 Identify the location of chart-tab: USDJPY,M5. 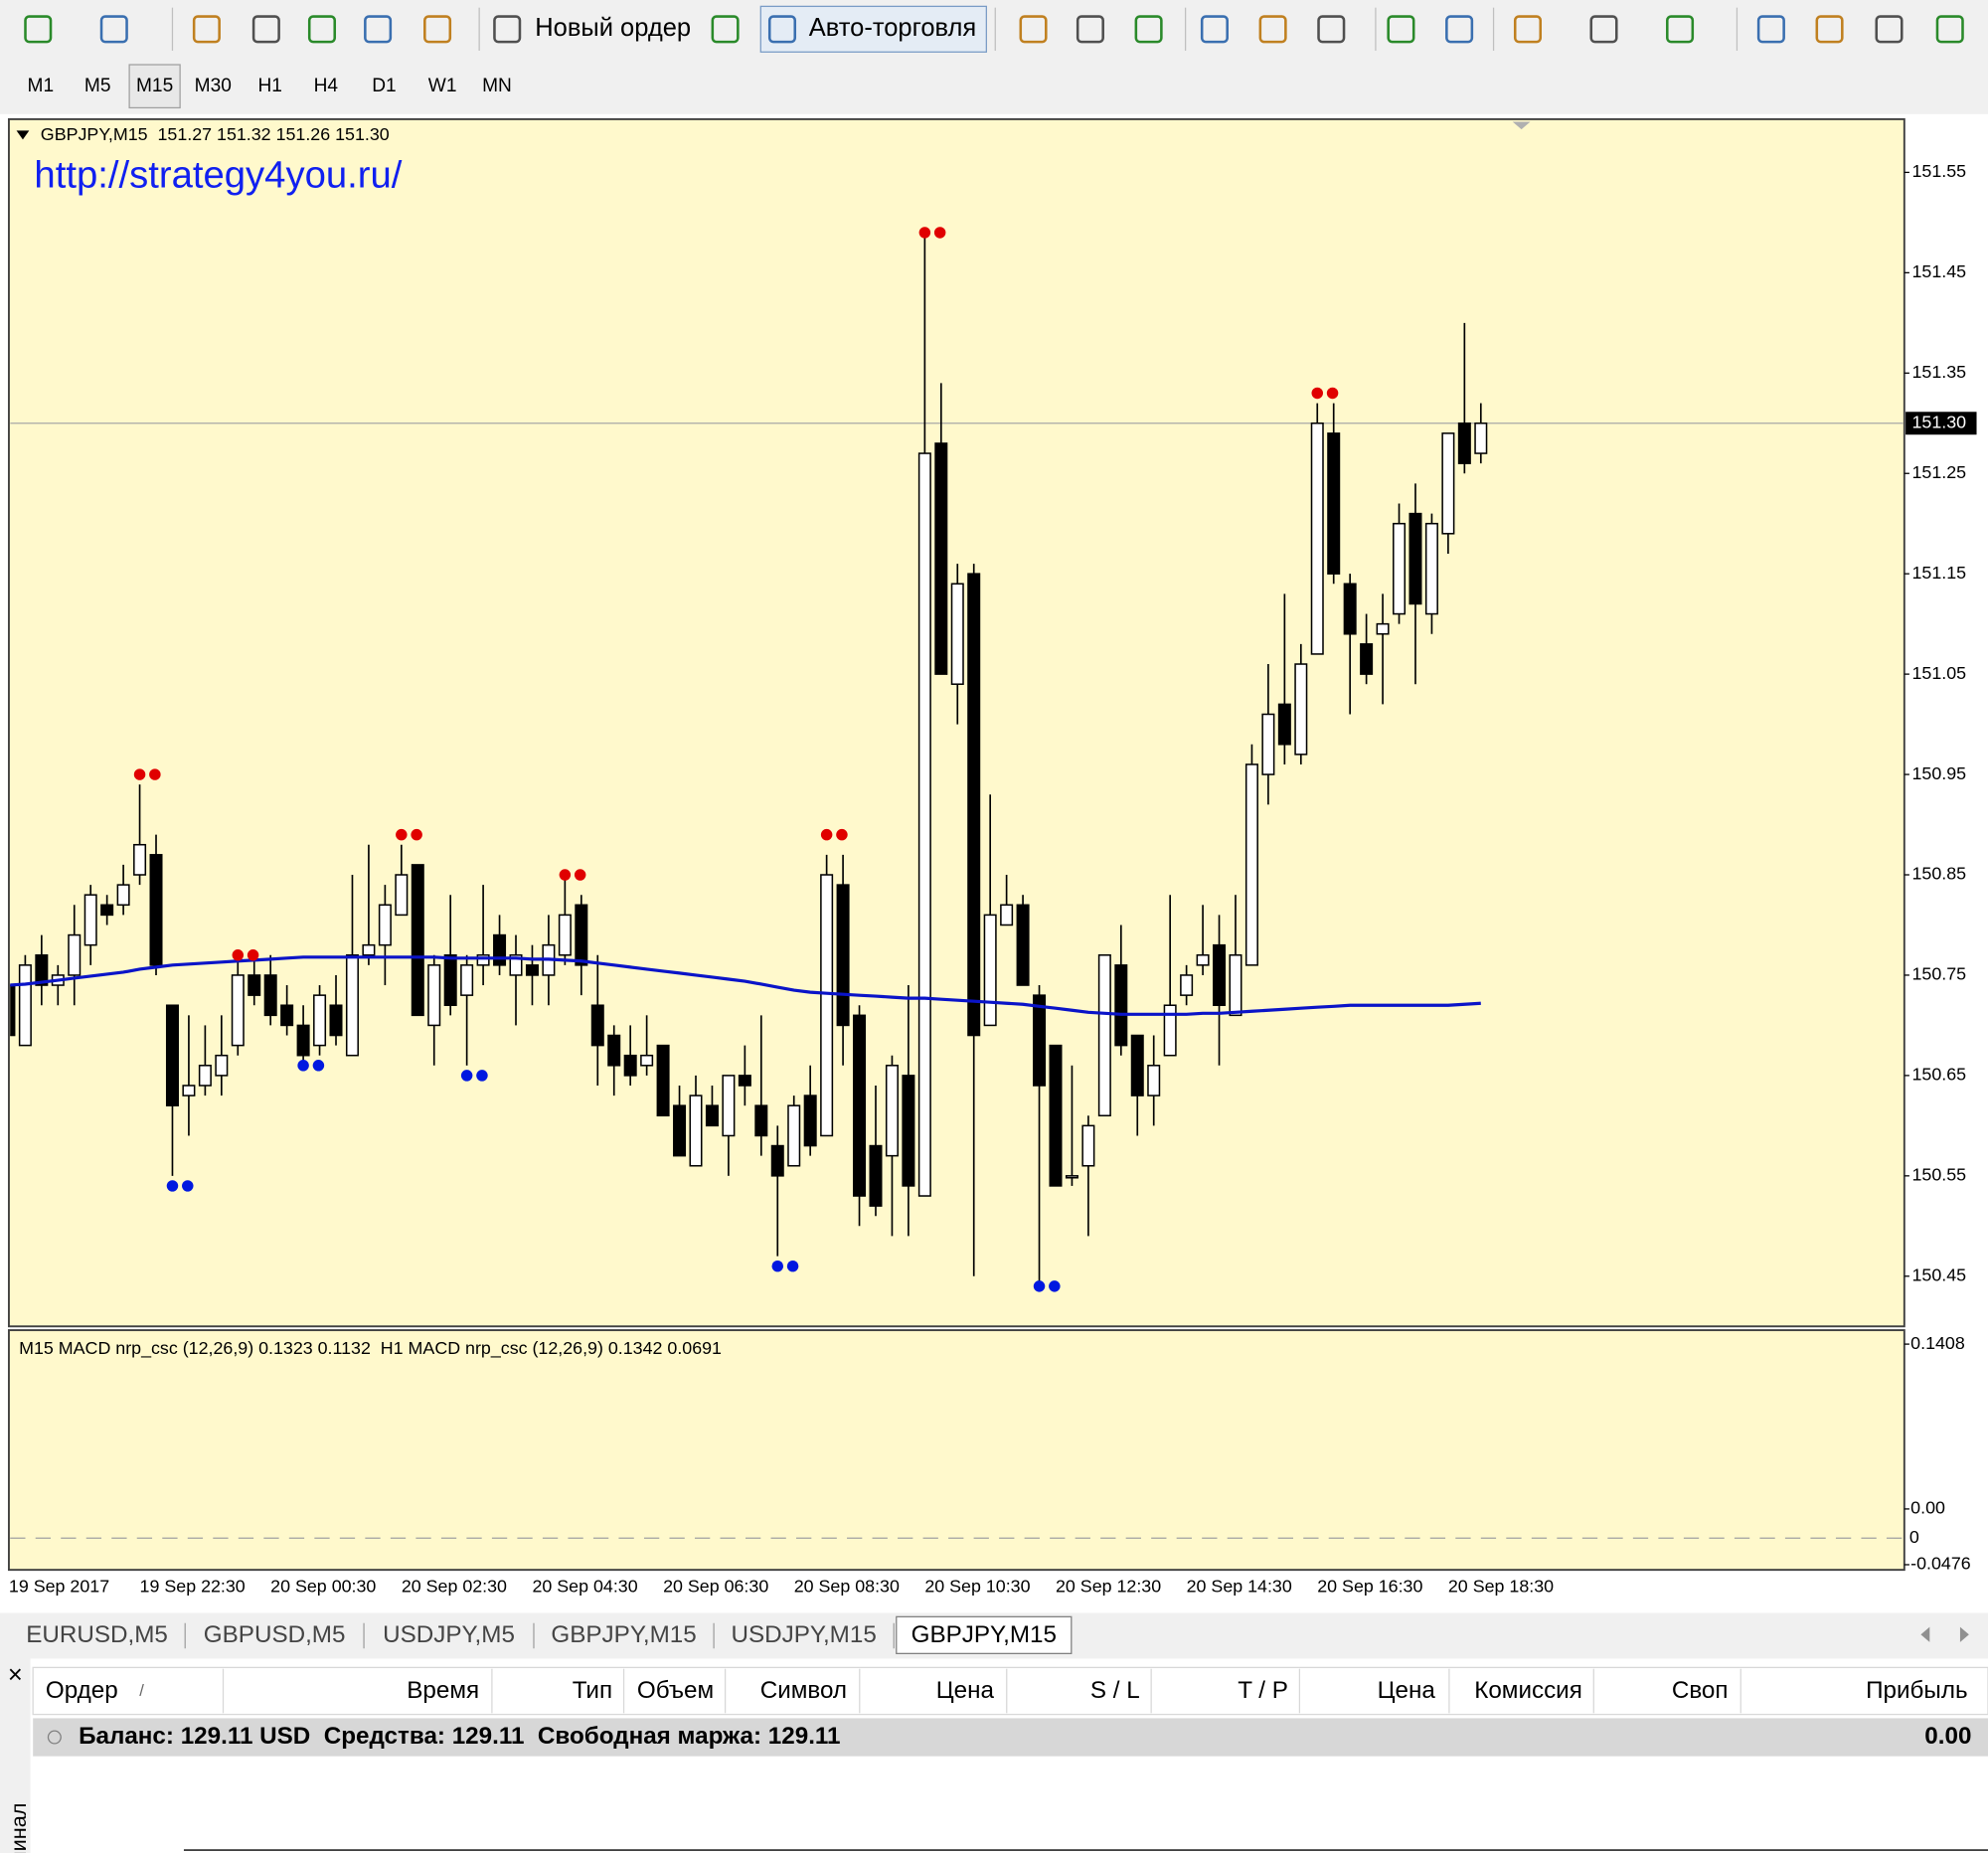
(449, 1634).